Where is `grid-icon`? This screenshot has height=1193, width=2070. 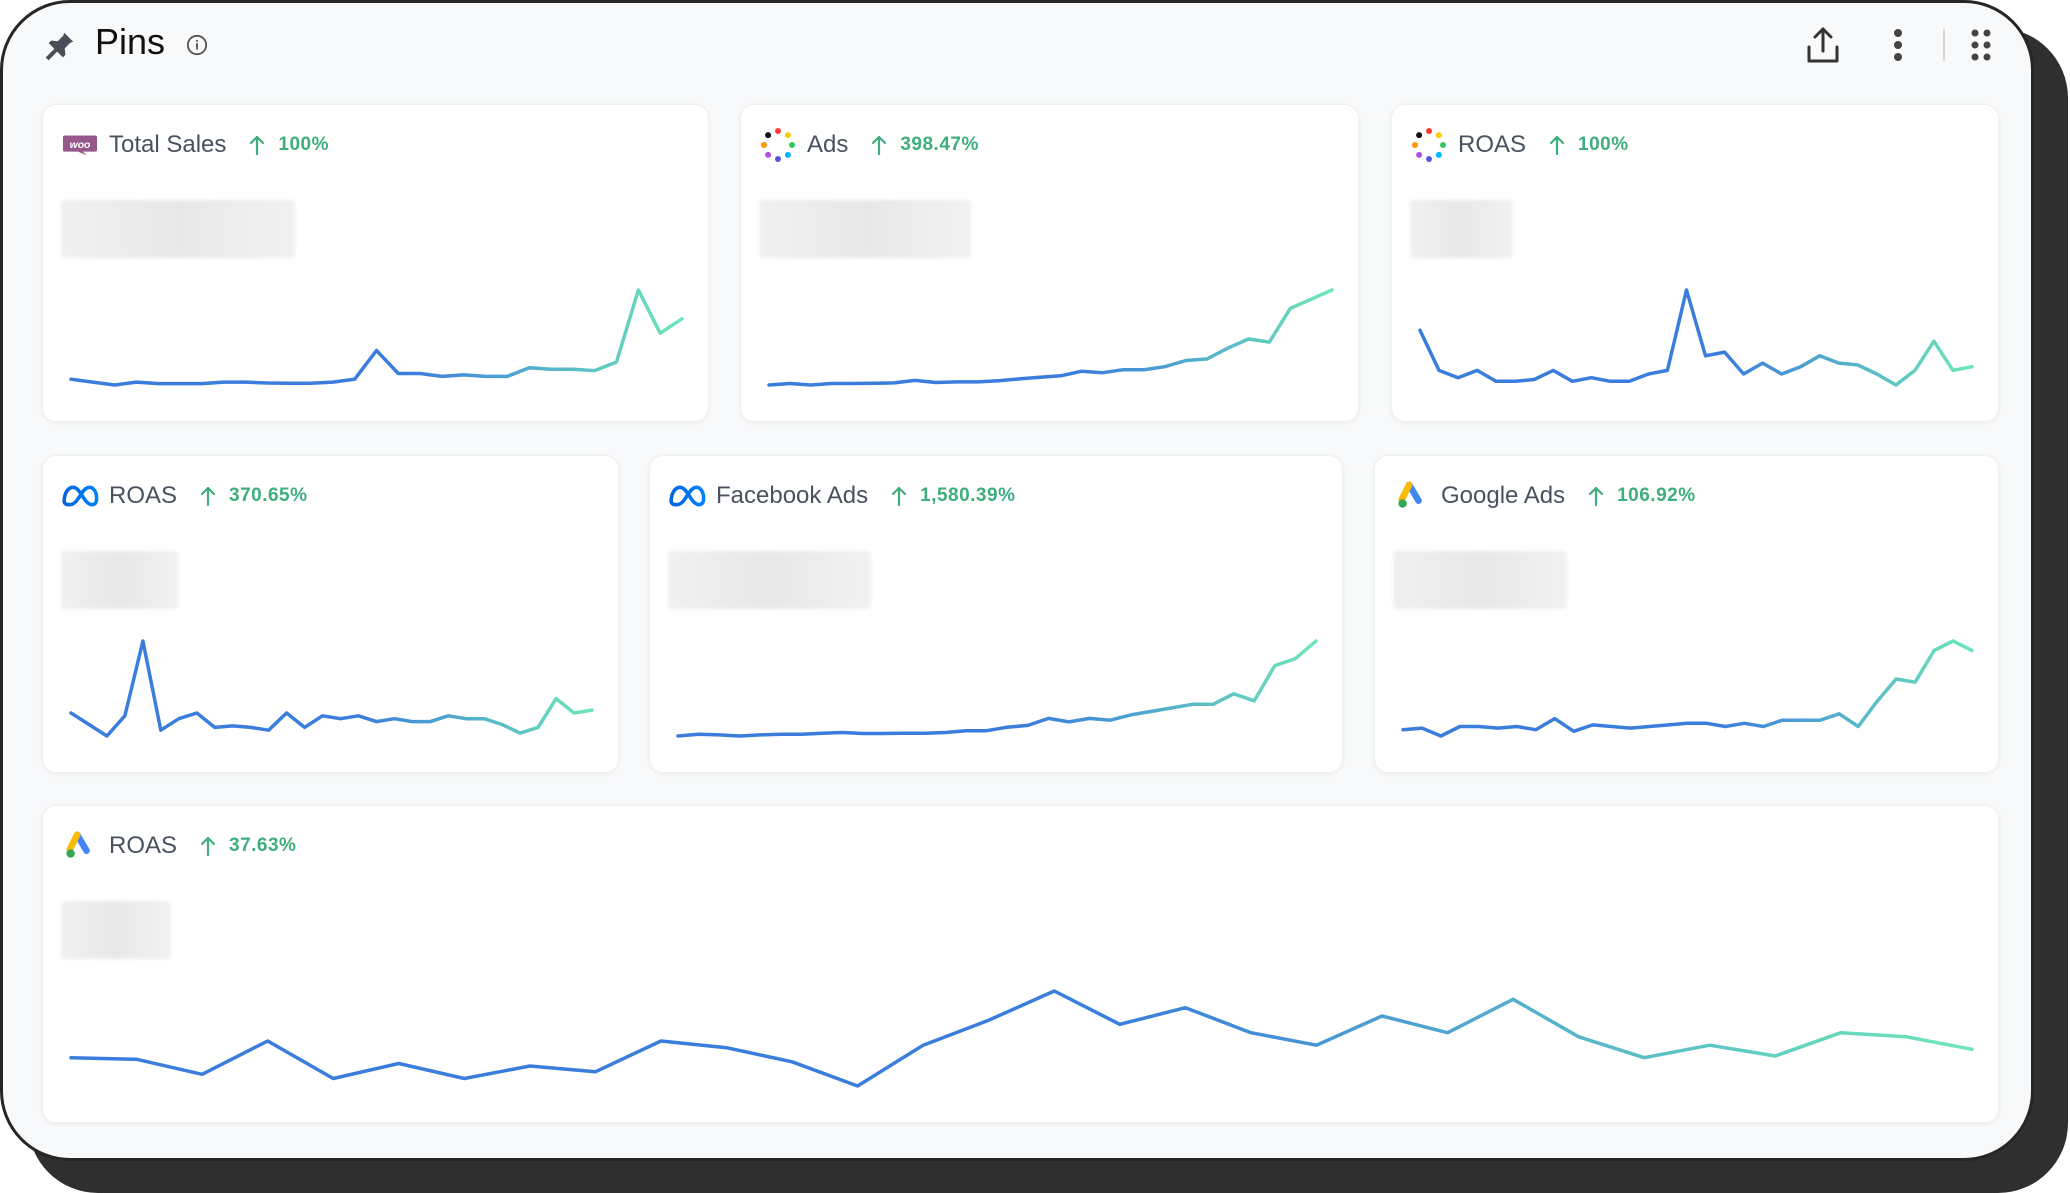 grid-icon is located at coordinates (1983, 45).